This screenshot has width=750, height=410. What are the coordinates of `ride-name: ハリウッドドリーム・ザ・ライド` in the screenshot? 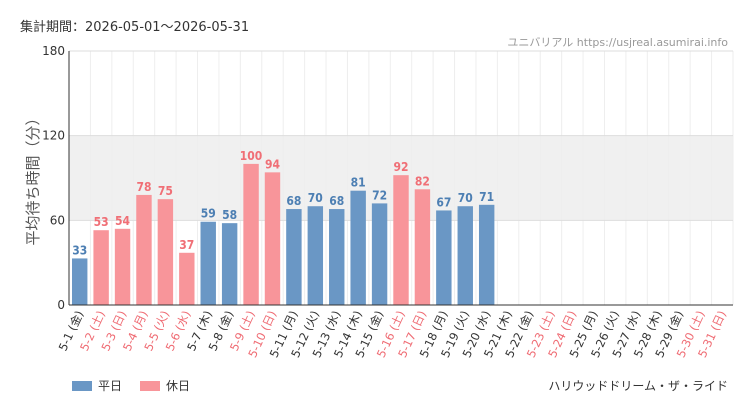 It's located at (638, 386).